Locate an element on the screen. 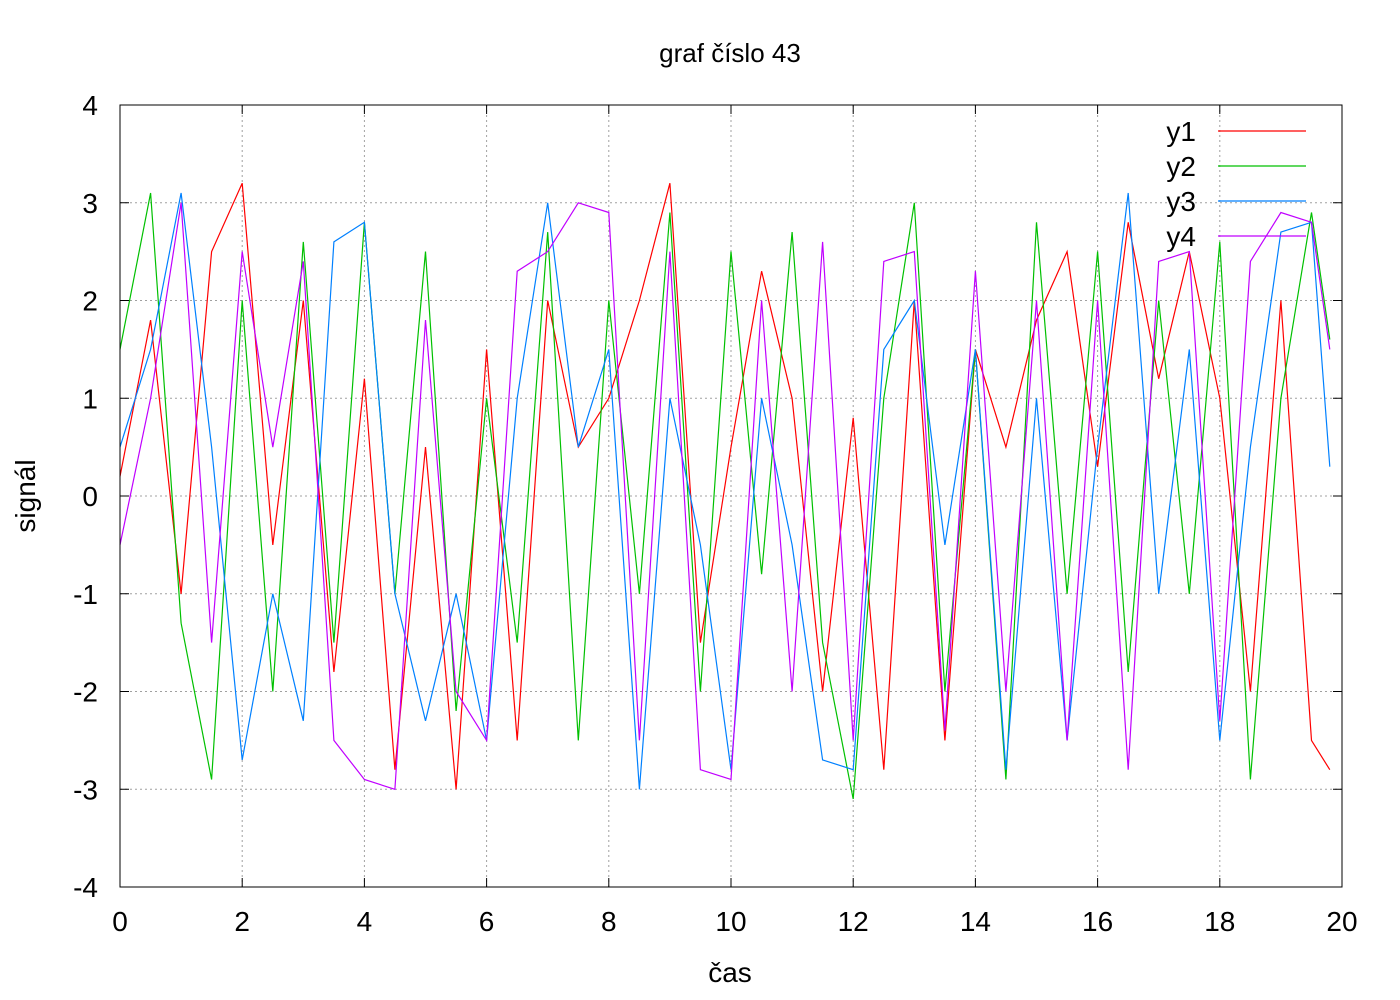 The height and width of the screenshot is (1000, 1400). y-tick-label: 1 is located at coordinates (90, 398).